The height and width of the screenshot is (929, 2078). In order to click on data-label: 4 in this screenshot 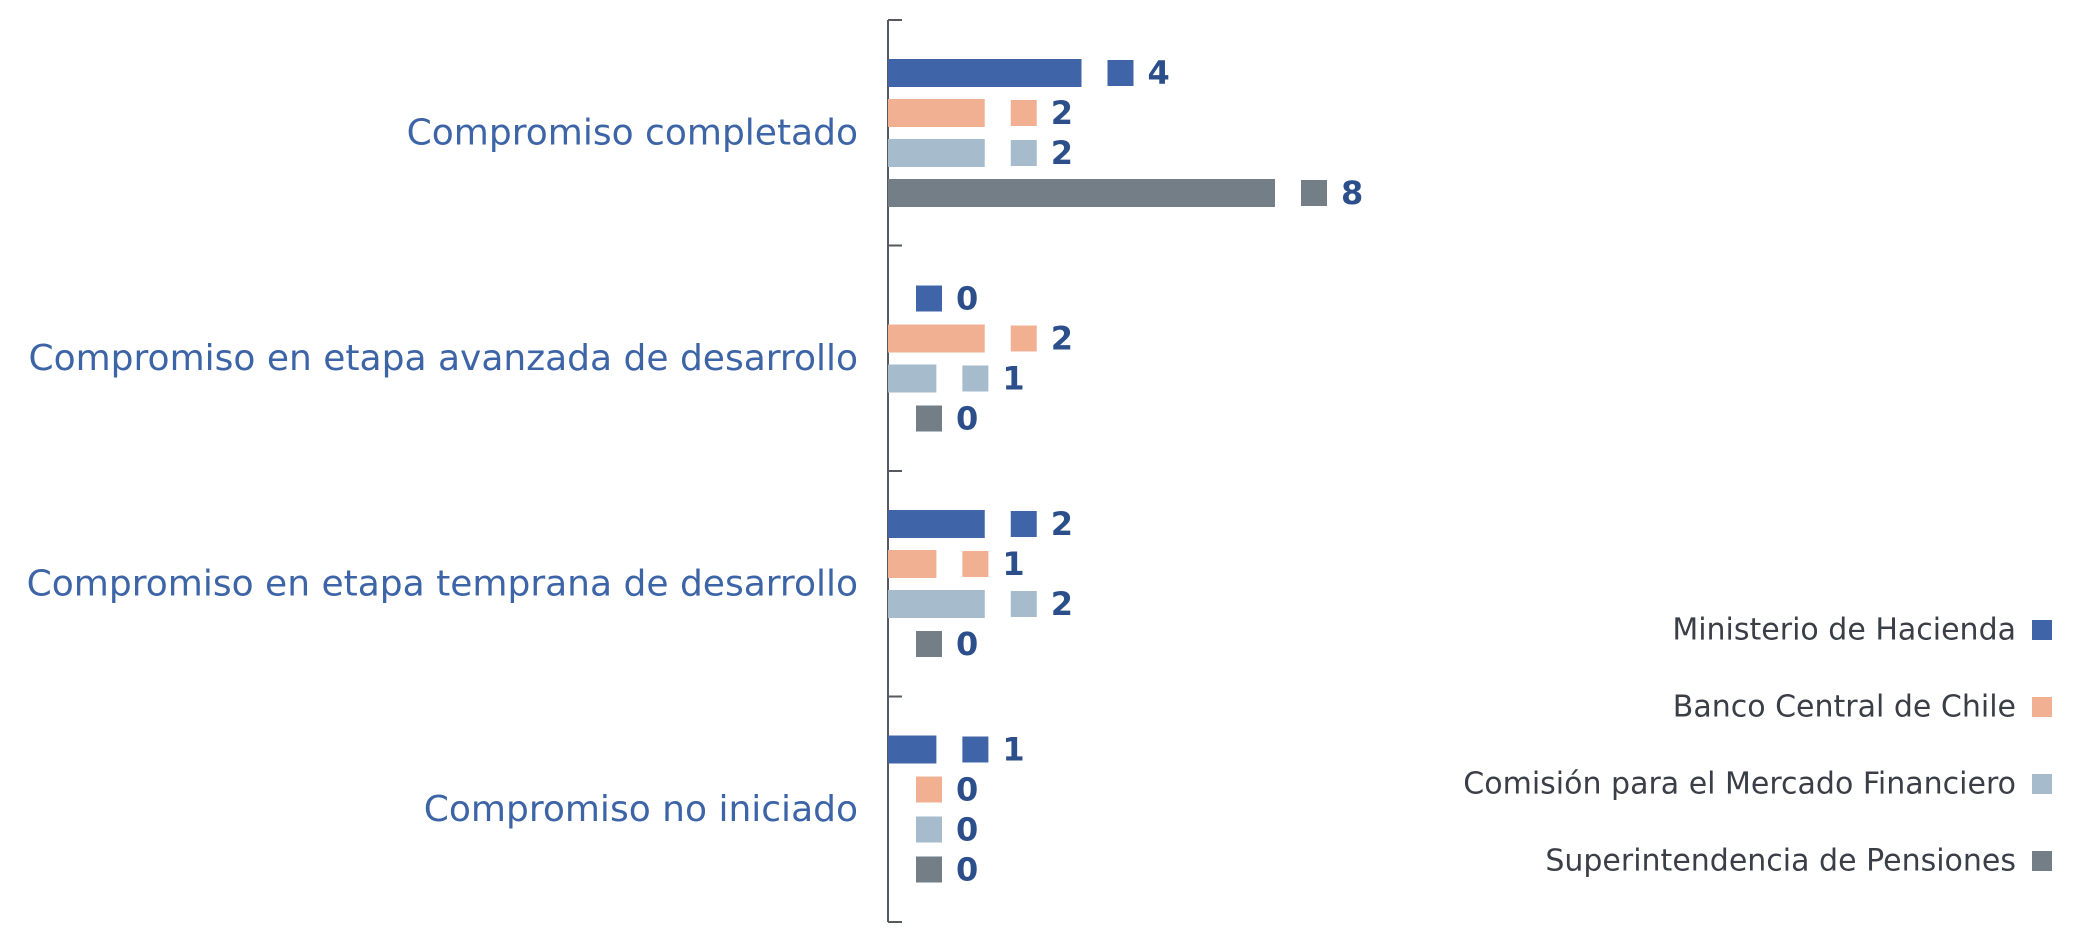, I will do `click(1159, 73)`.